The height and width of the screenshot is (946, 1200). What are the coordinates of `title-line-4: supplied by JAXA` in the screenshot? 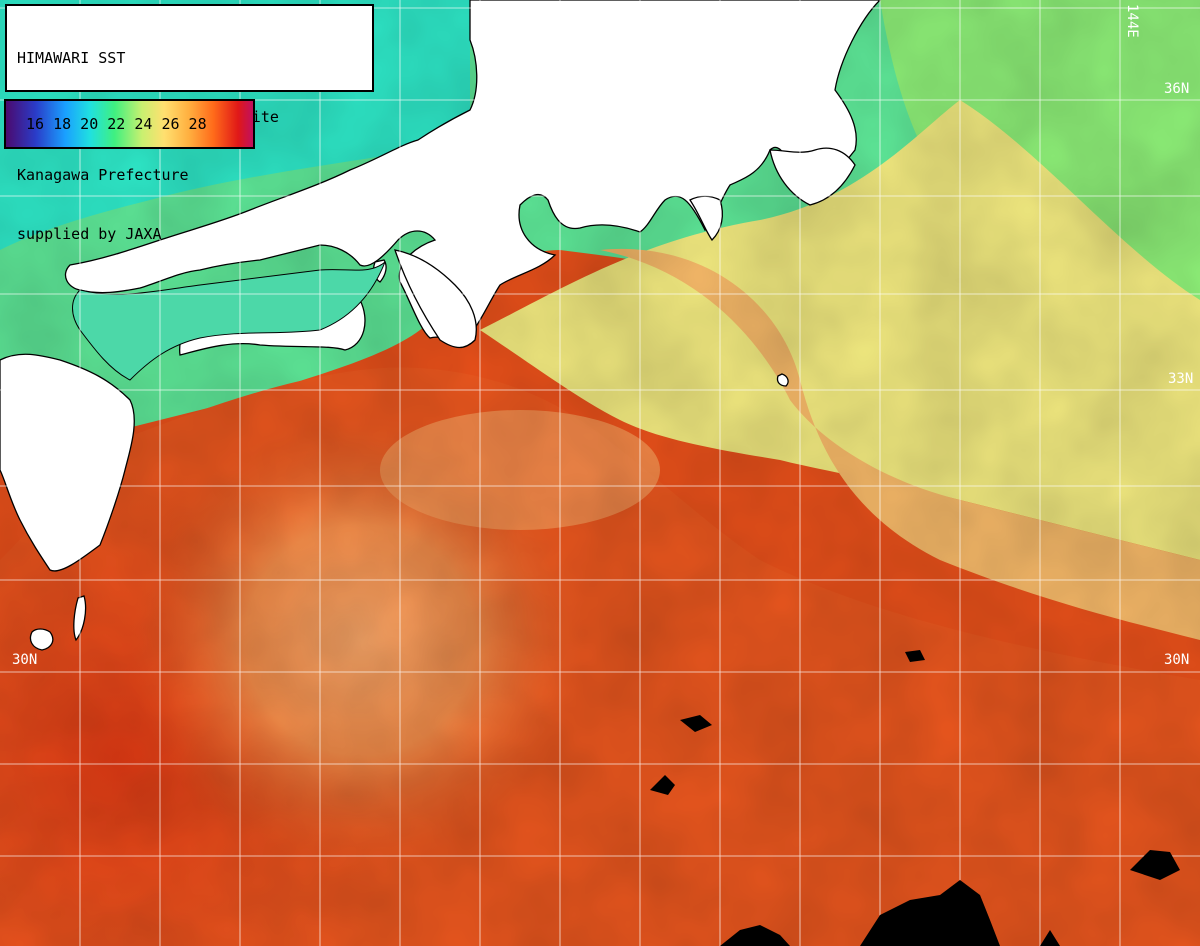 It's located at (89, 233).